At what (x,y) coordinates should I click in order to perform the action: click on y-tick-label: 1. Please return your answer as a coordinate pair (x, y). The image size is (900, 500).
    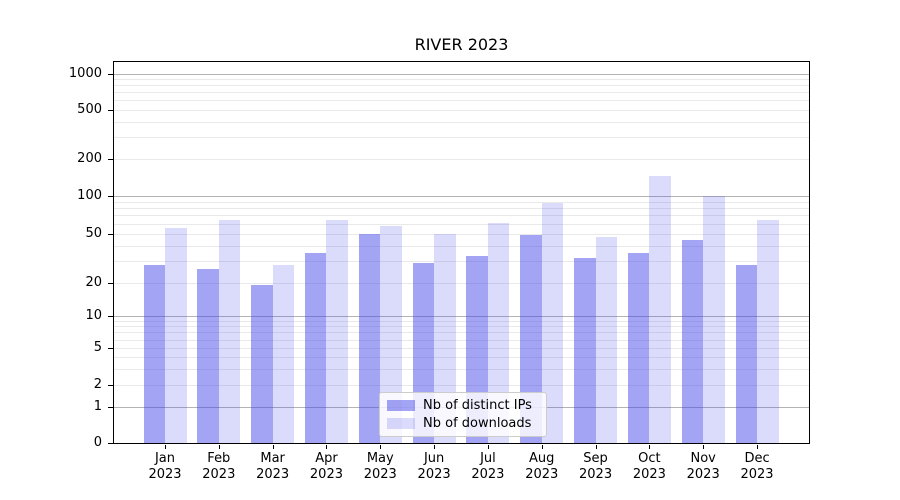
    Looking at the image, I should click on (97, 406).